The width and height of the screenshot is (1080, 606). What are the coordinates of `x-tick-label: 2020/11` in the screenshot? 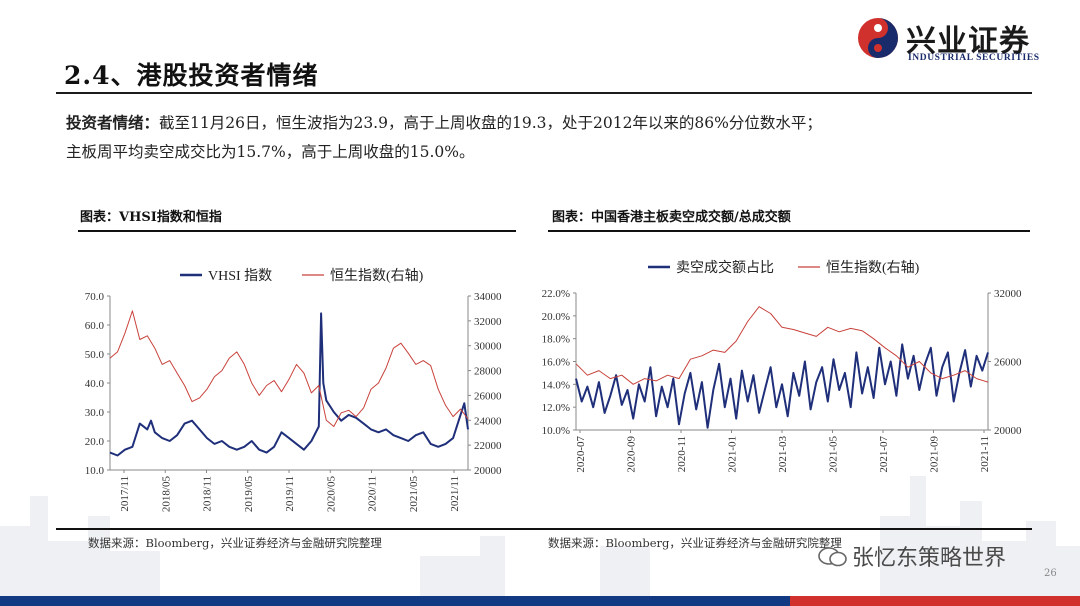 It's located at (373, 494).